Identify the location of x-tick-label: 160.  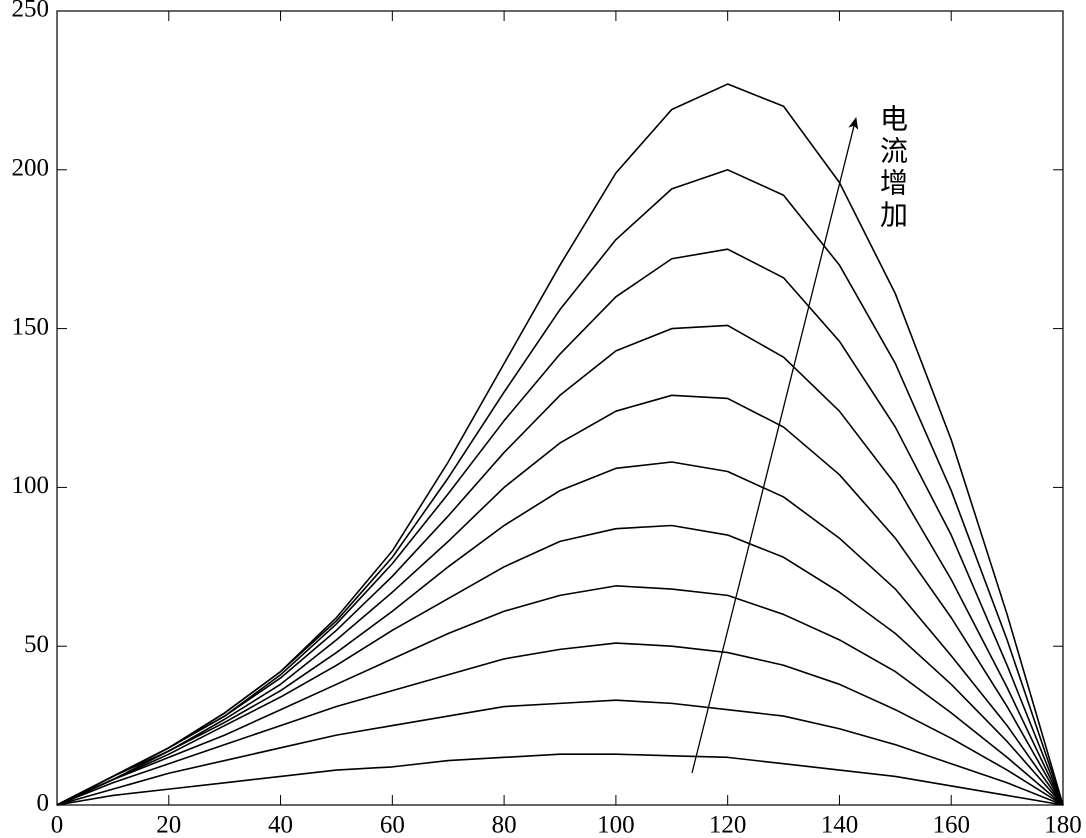
(951, 825).